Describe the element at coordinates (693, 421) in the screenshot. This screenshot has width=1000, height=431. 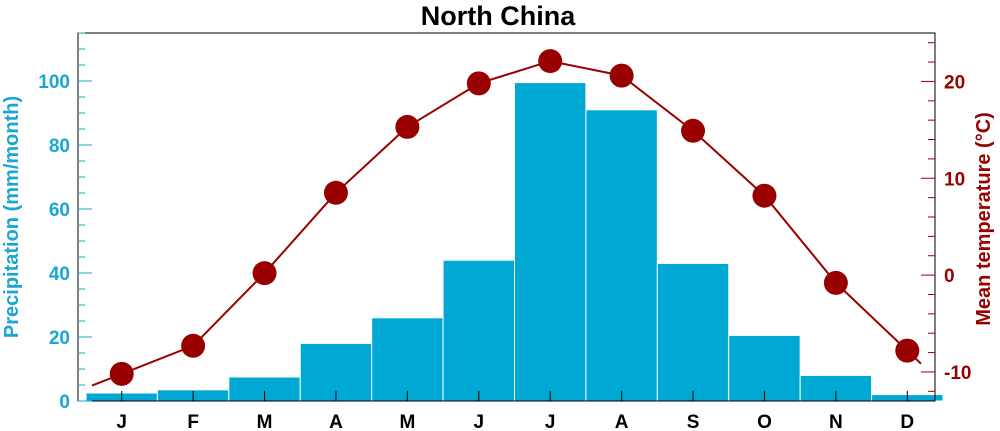
I see `x-tick-label: S` at that location.